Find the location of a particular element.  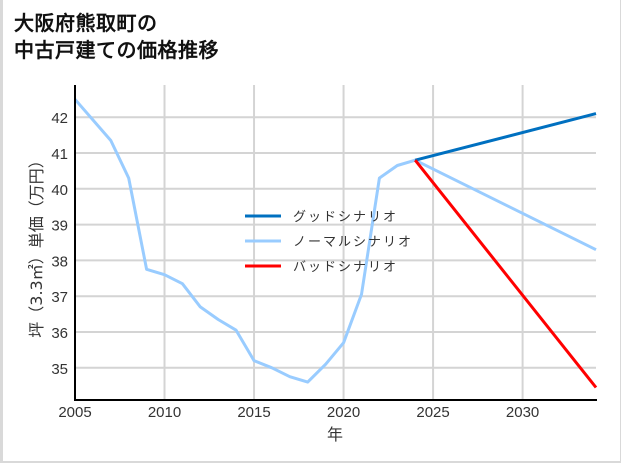

x-tick-label: 2015 is located at coordinates (253, 412).